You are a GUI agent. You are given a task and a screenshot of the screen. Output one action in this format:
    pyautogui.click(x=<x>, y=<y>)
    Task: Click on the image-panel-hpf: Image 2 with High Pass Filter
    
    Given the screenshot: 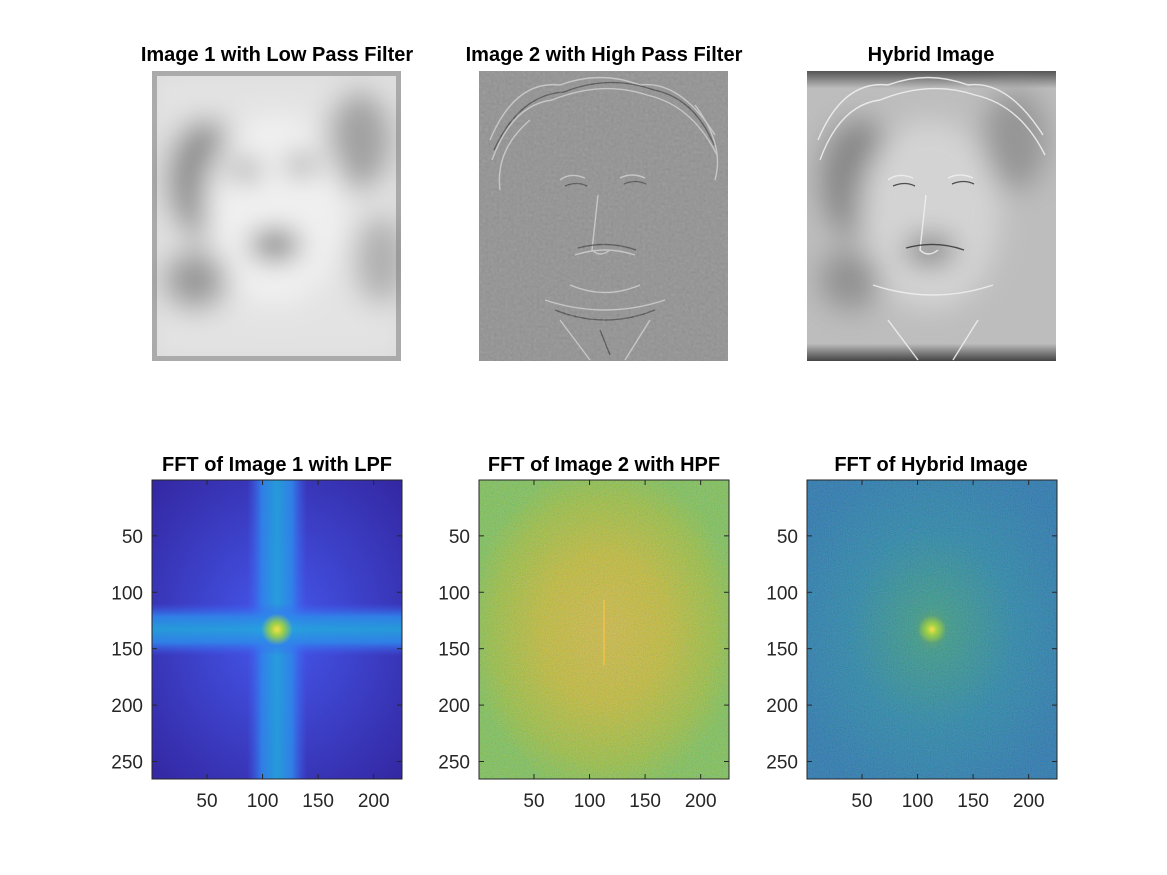 What is the action you would take?
    pyautogui.click(x=604, y=202)
    